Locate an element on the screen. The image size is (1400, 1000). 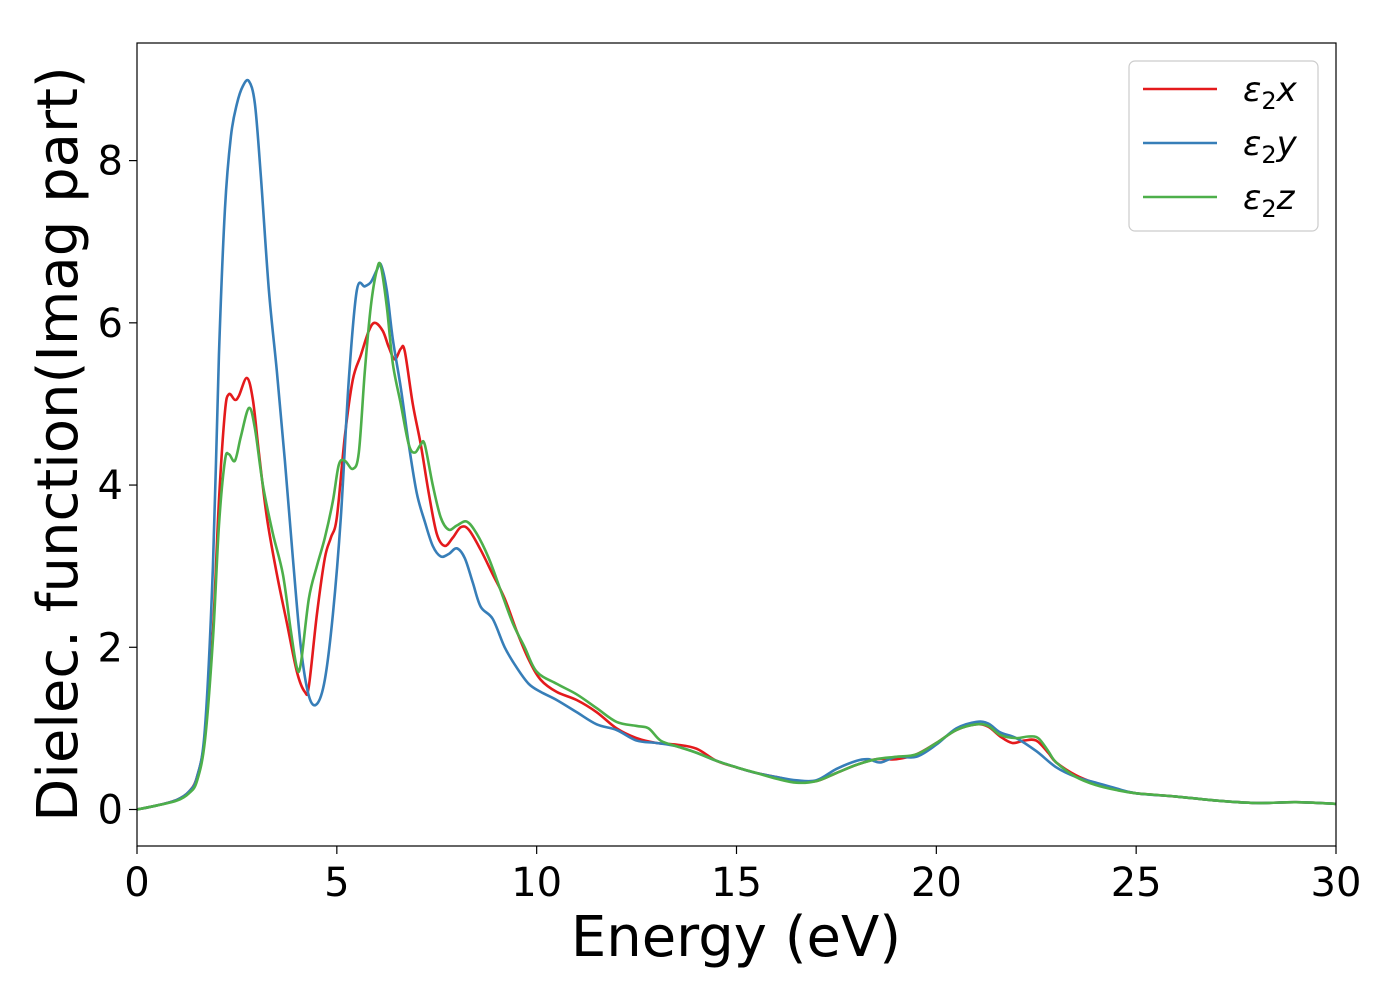
legend-box is located at coordinates (1223, 146).